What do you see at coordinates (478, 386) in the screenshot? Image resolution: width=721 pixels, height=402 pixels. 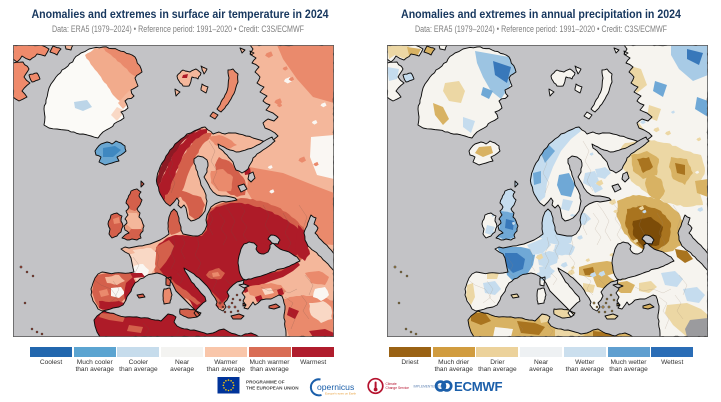 I see `svg-text: ECMWF` at bounding box center [478, 386].